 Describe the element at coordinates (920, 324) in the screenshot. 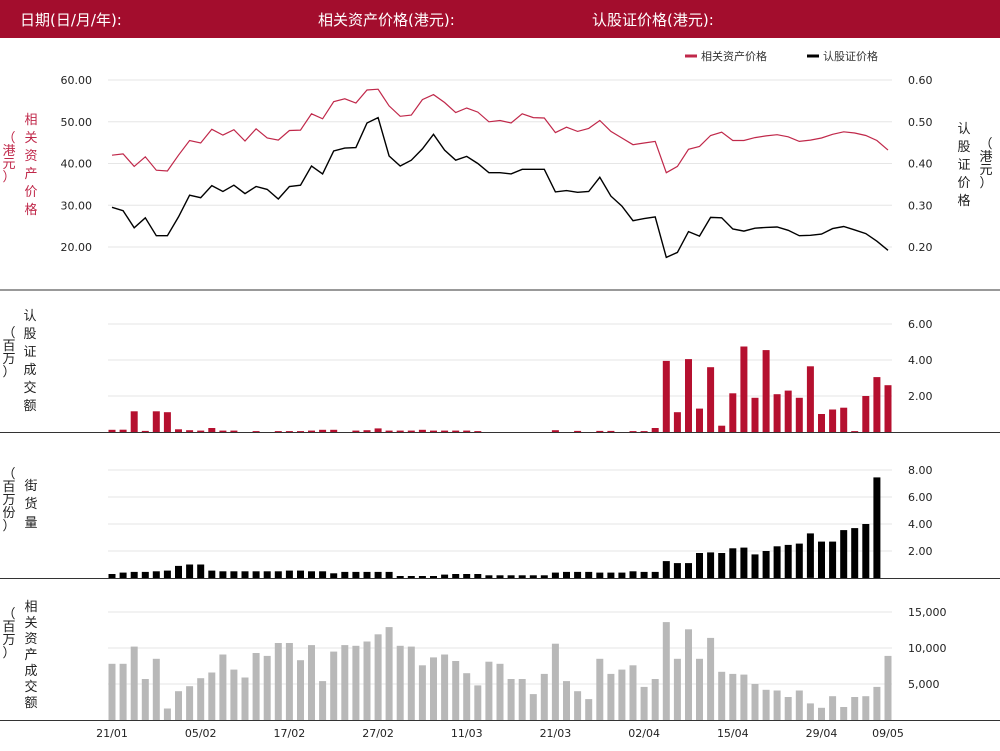

I see `warrant-turnover-y-tick: 6.00` at that location.